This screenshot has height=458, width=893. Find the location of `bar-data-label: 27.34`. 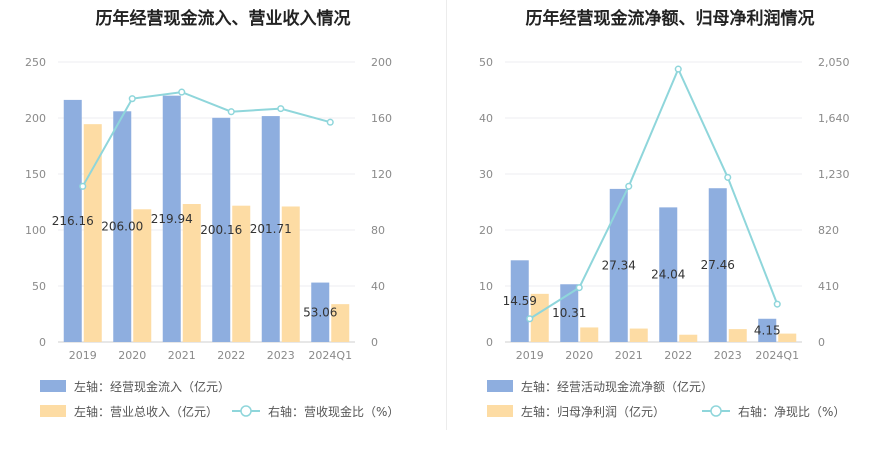

bar-data-label: 27.34 is located at coordinates (619, 265).